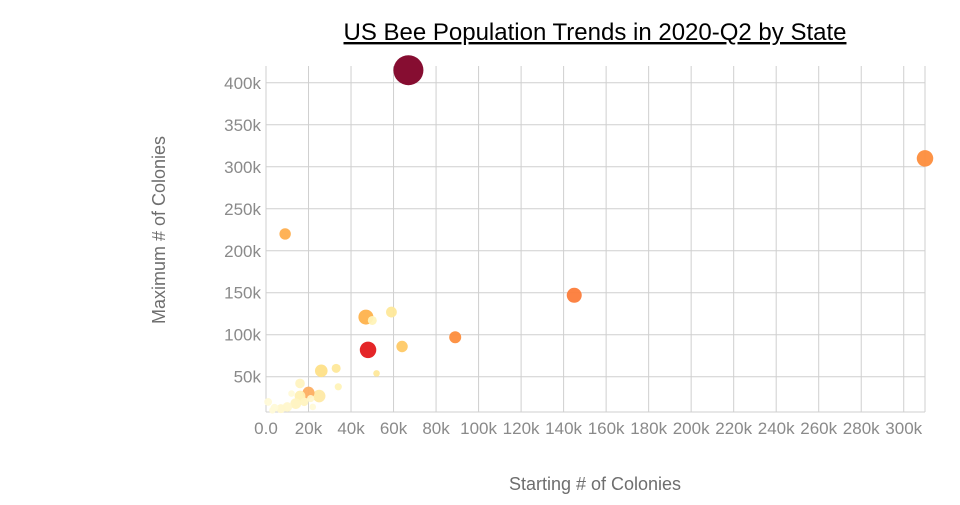 The height and width of the screenshot is (505, 960). I want to click on x-tick-label: 60k, so click(394, 428).